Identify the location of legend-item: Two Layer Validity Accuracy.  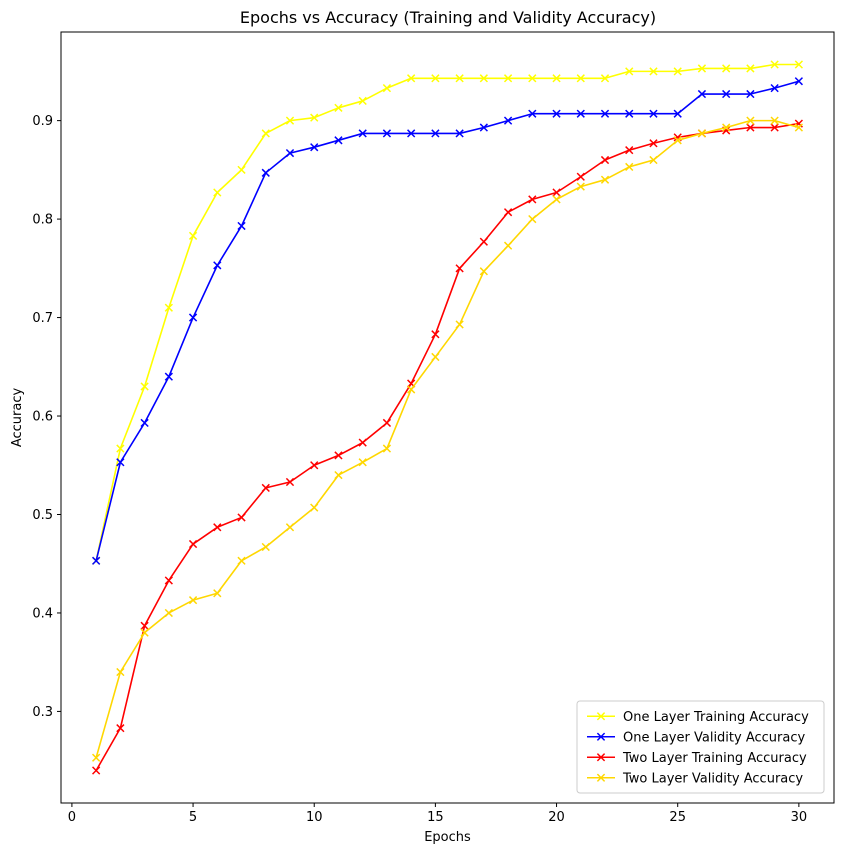
(695, 778).